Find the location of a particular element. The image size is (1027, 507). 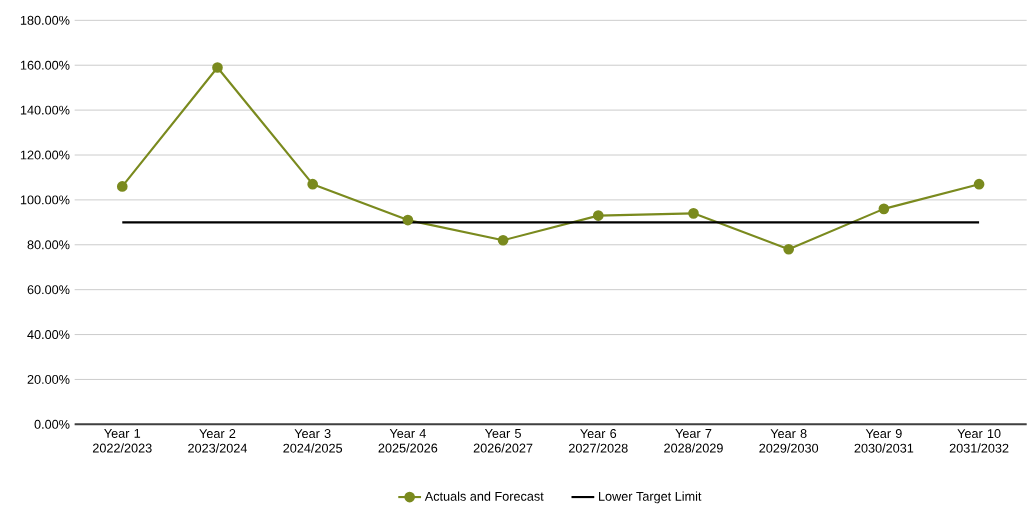

y-tick-label: 80.00% is located at coordinates (48, 245).